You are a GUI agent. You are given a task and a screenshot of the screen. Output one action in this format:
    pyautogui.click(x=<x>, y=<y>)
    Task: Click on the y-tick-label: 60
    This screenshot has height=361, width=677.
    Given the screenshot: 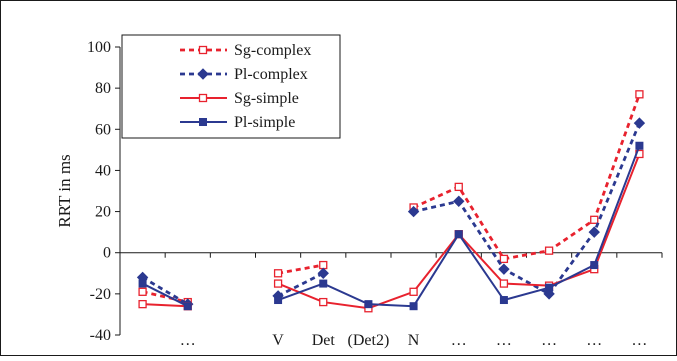 What is the action you would take?
    pyautogui.click(x=103, y=129)
    